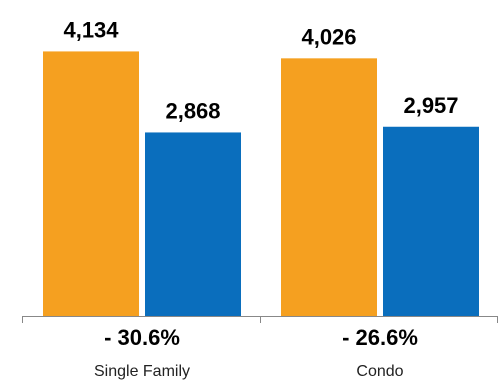 This screenshot has height=383, width=503. What do you see at coordinates (192, 110) in the screenshot?
I see `value-label: 2,868` at bounding box center [192, 110].